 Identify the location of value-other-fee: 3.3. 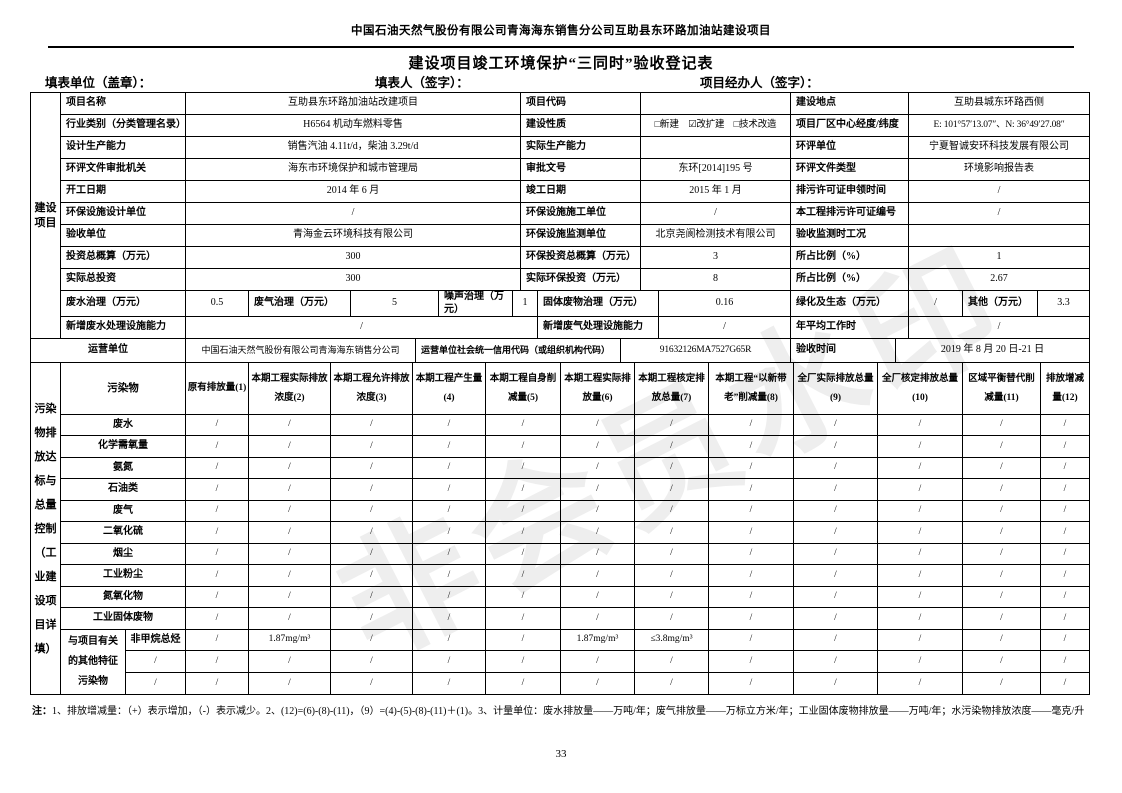
(1063, 303).